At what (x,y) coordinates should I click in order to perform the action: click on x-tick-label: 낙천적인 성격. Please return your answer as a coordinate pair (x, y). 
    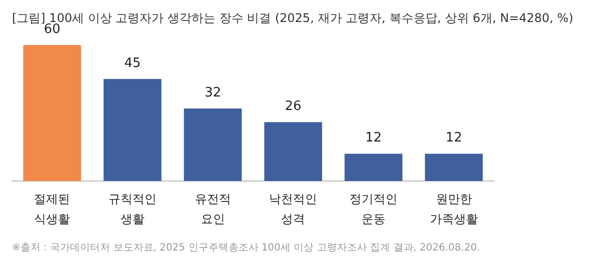
    Looking at the image, I should click on (293, 209).